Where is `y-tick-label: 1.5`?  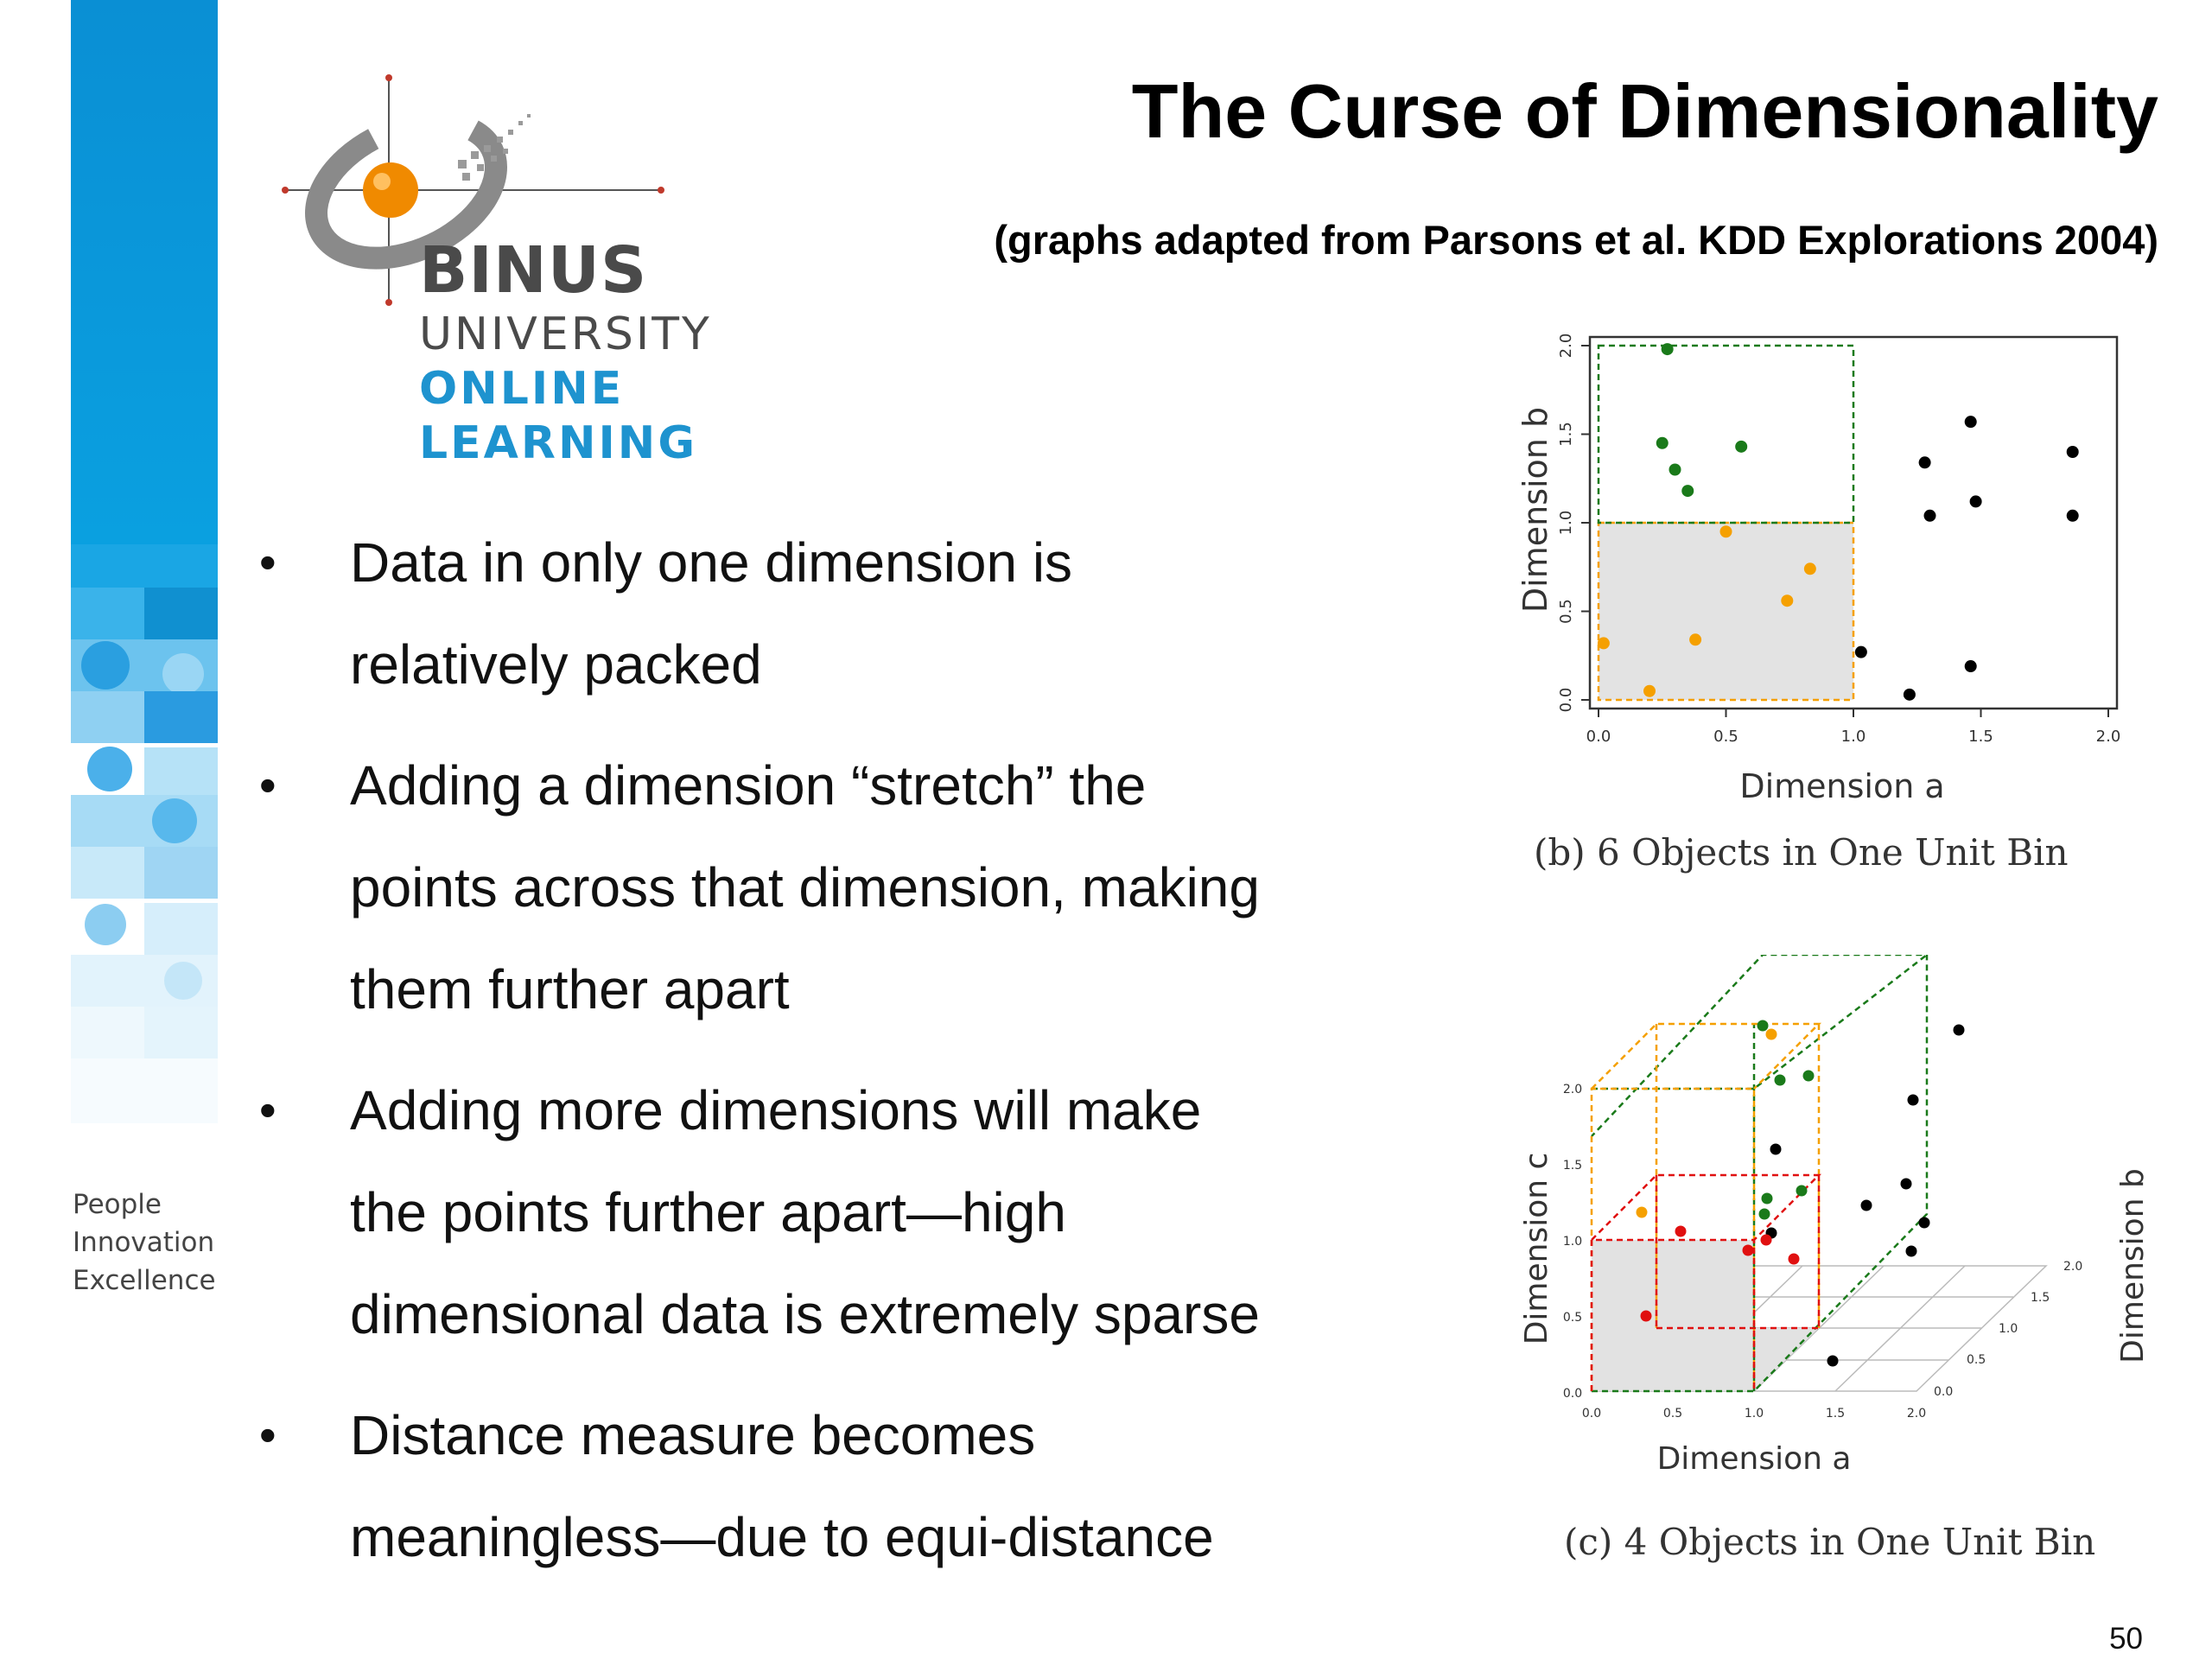
y-tick-label: 1.5 is located at coordinates (1566, 434).